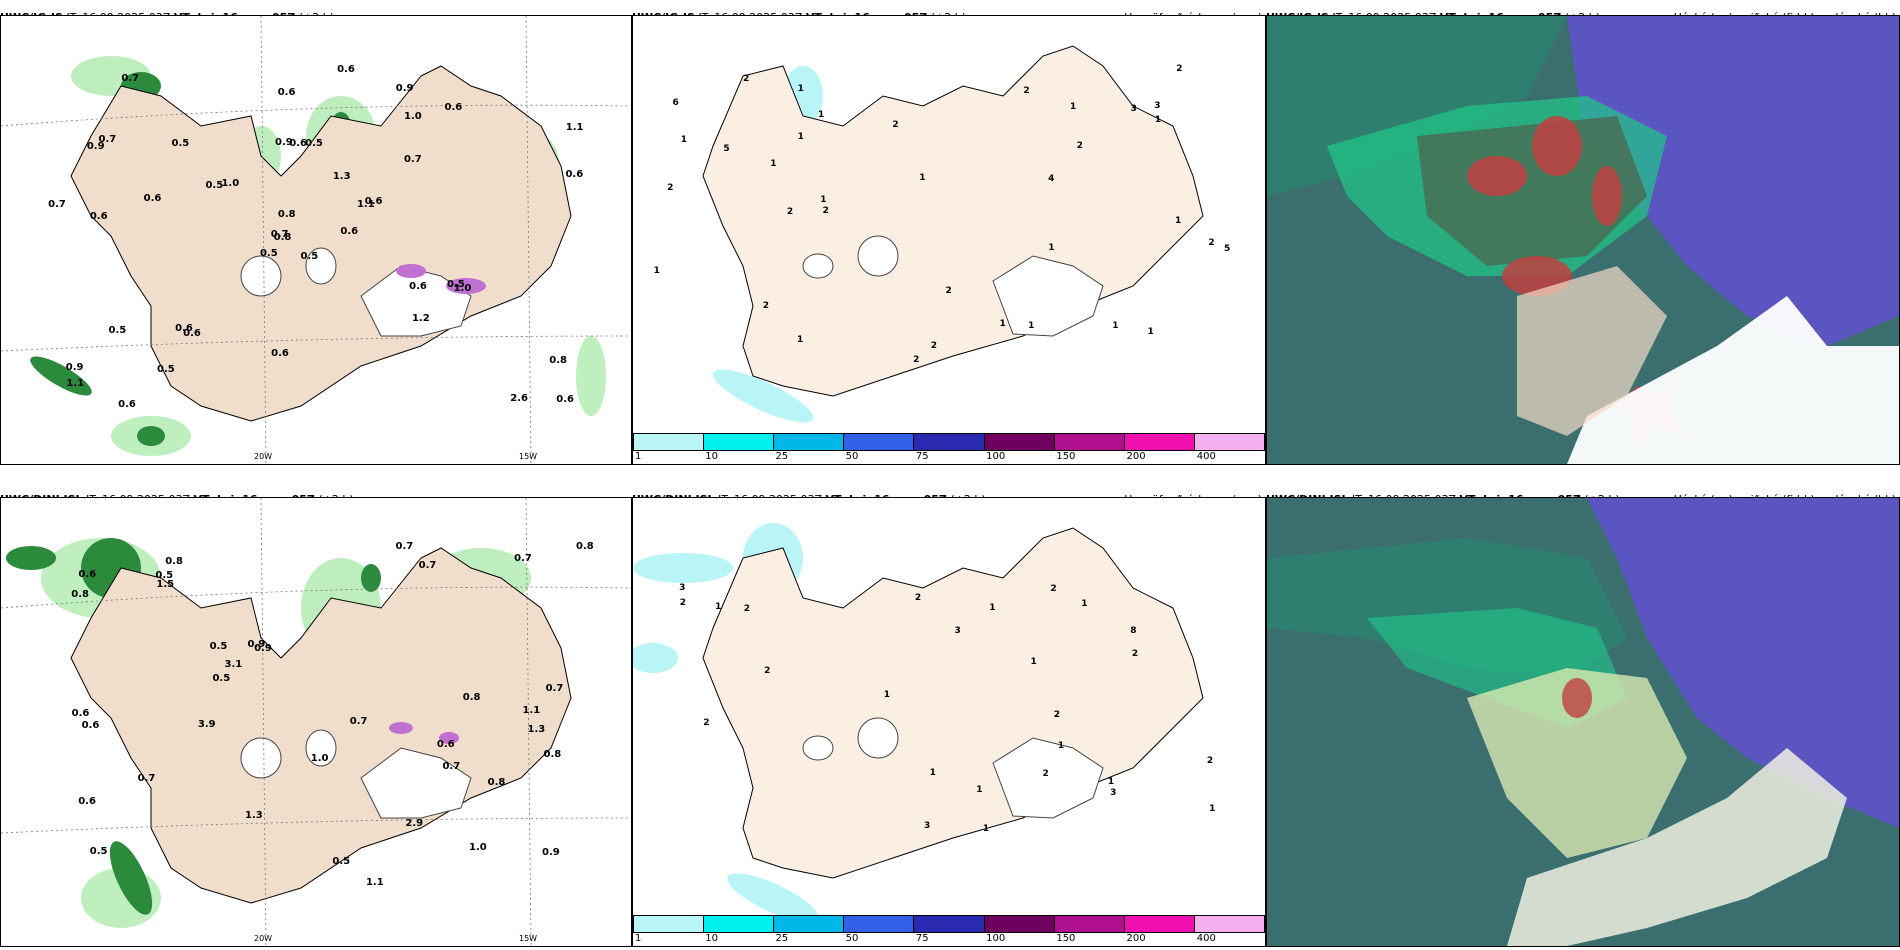 The height and width of the screenshot is (950, 1900). What do you see at coordinates (782, 938) in the screenshot?
I see `colorbar-tick-label: 25` at bounding box center [782, 938].